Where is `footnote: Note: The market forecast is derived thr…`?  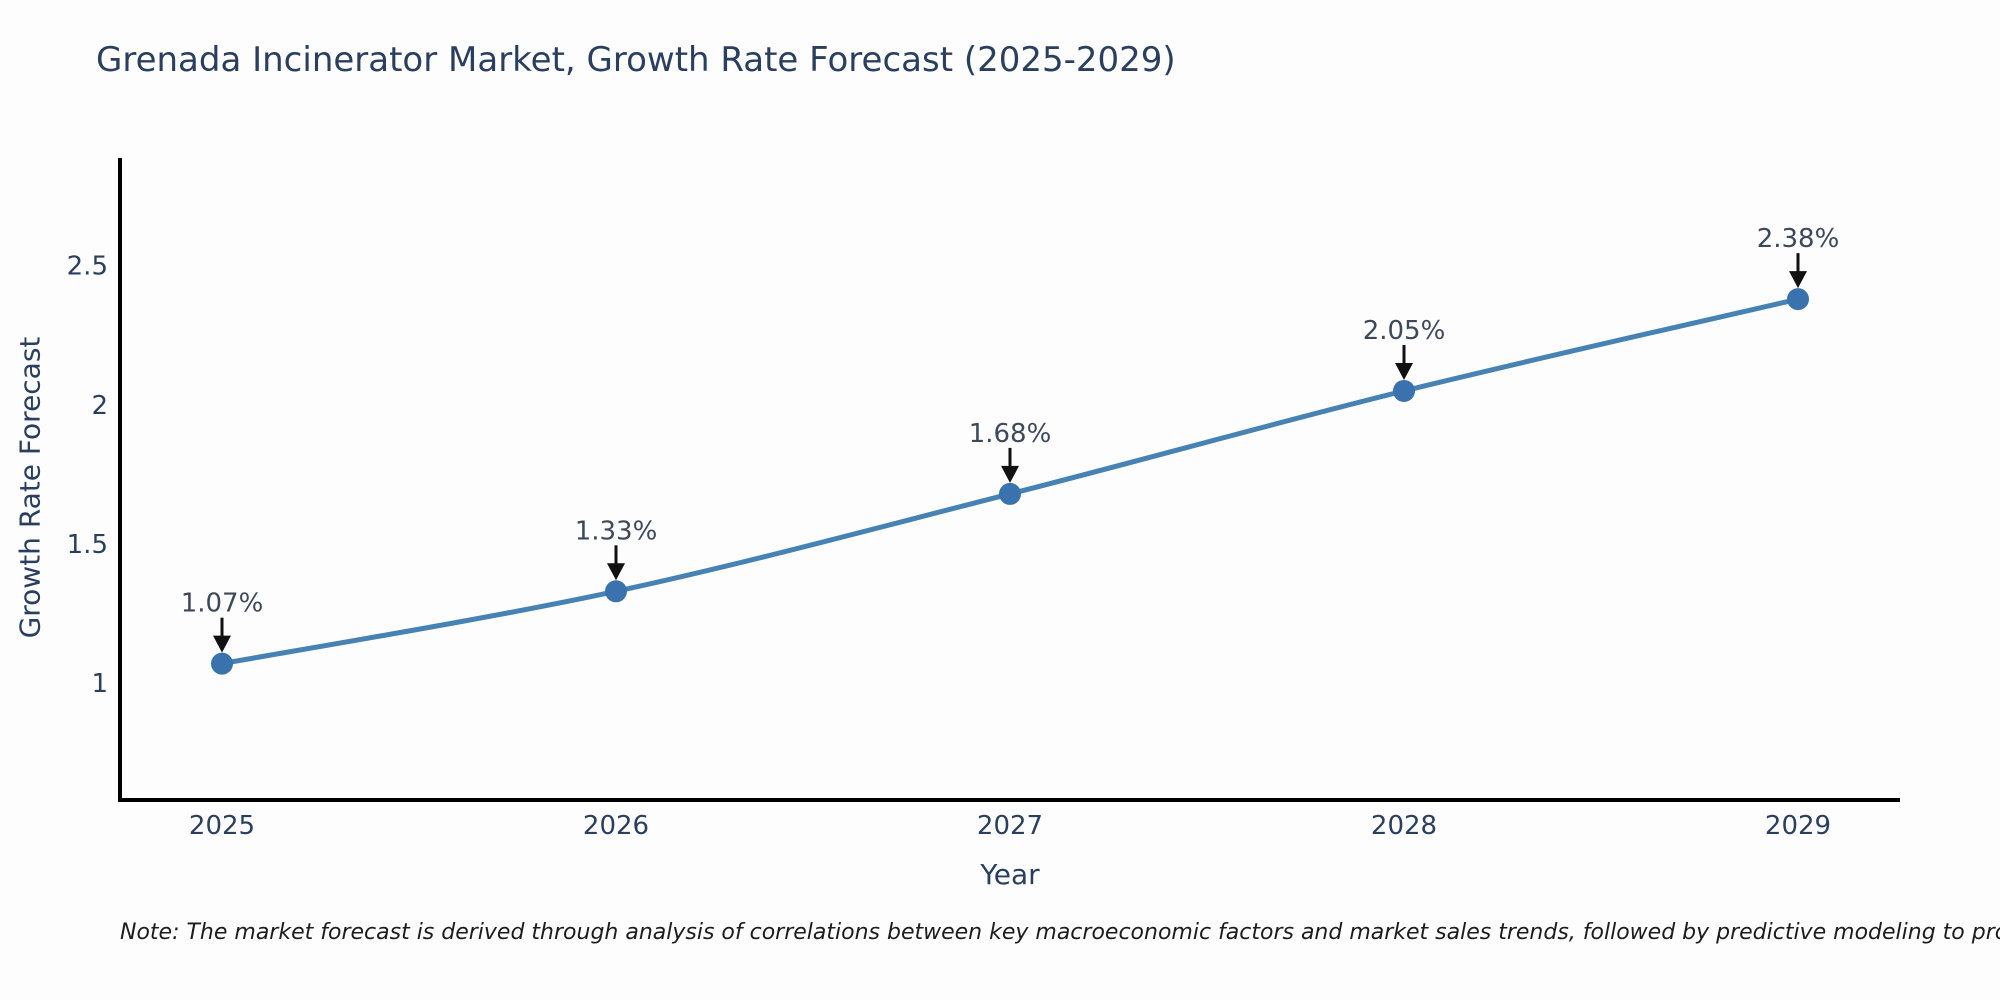 footnote: Note: The market forecast is derived thr… is located at coordinates (1060, 932).